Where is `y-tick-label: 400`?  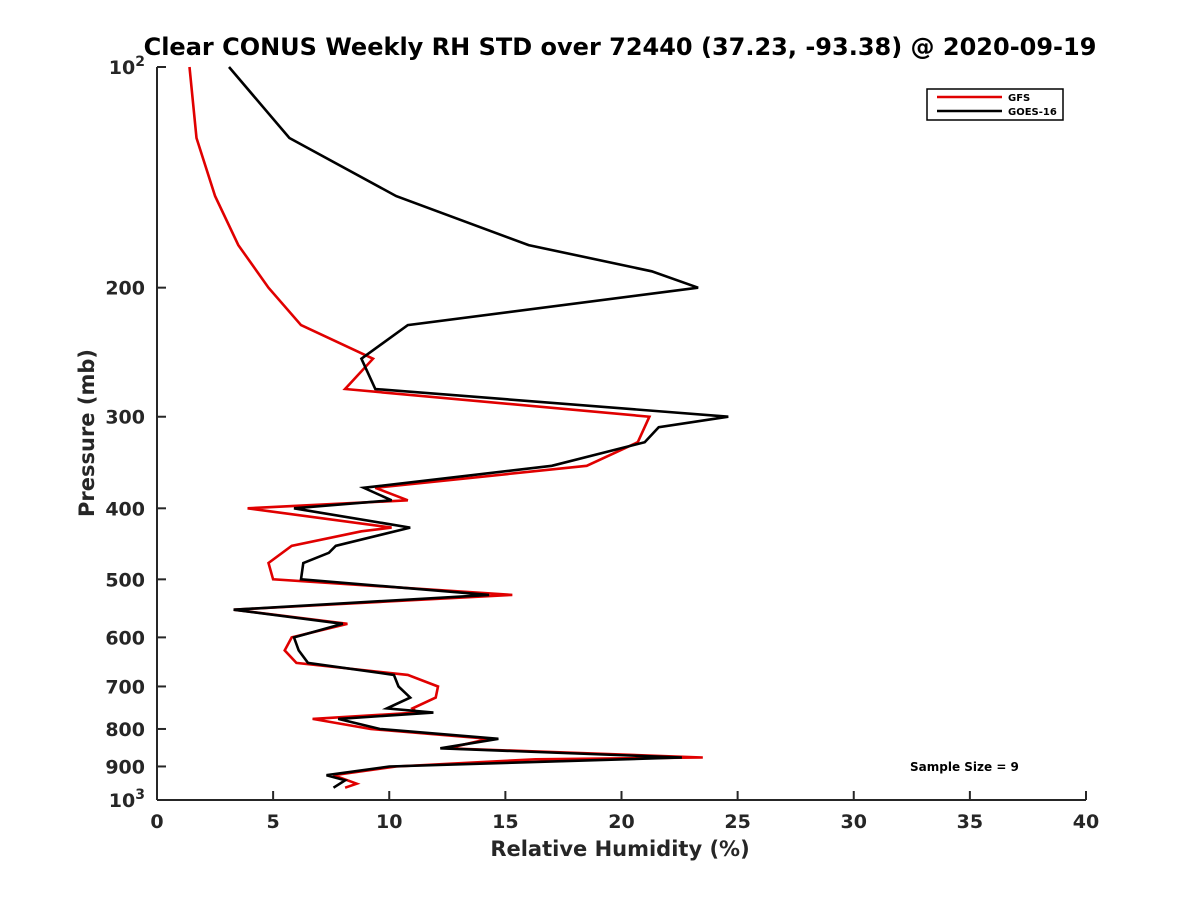
y-tick-label: 400 is located at coordinates (125, 509).